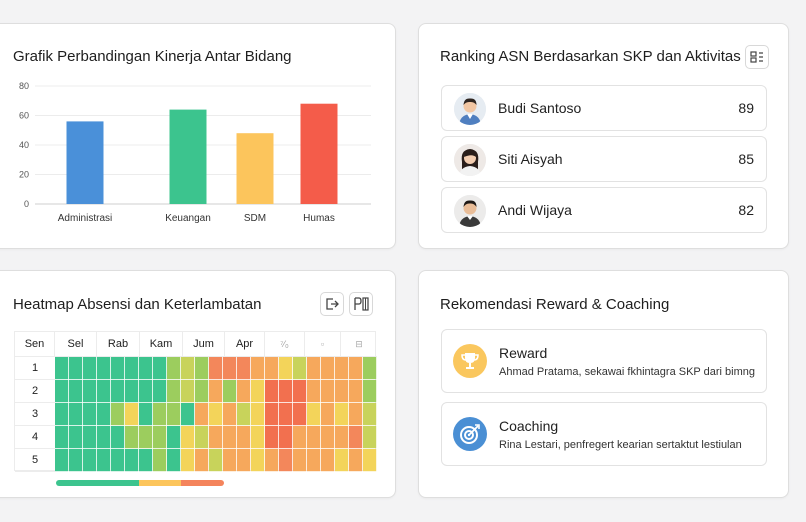 The height and width of the screenshot is (522, 806). I want to click on pdf-button, so click(361, 304).